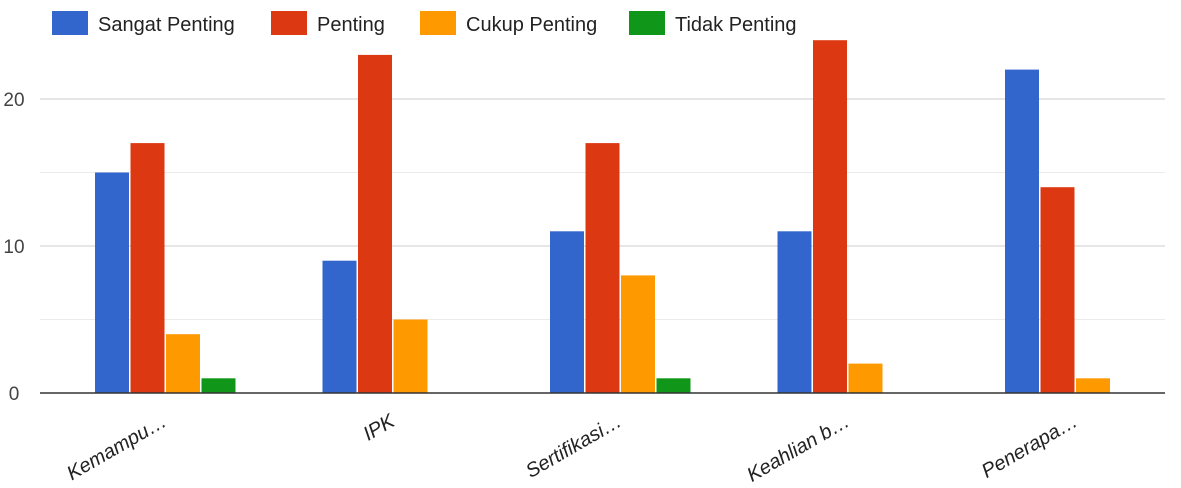 This screenshot has height=488, width=1181. I want to click on legend-item-sangat-penting: Sangat Penting, so click(143, 23).